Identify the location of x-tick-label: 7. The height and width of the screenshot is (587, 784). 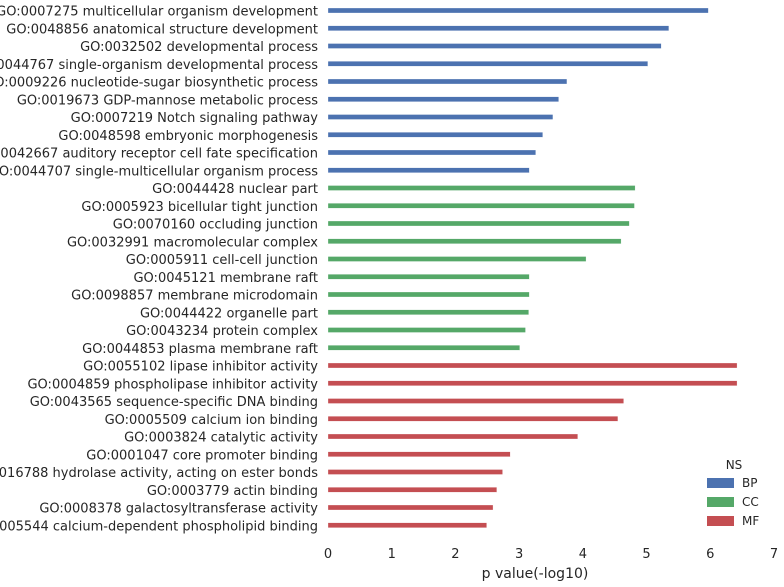
(774, 554).